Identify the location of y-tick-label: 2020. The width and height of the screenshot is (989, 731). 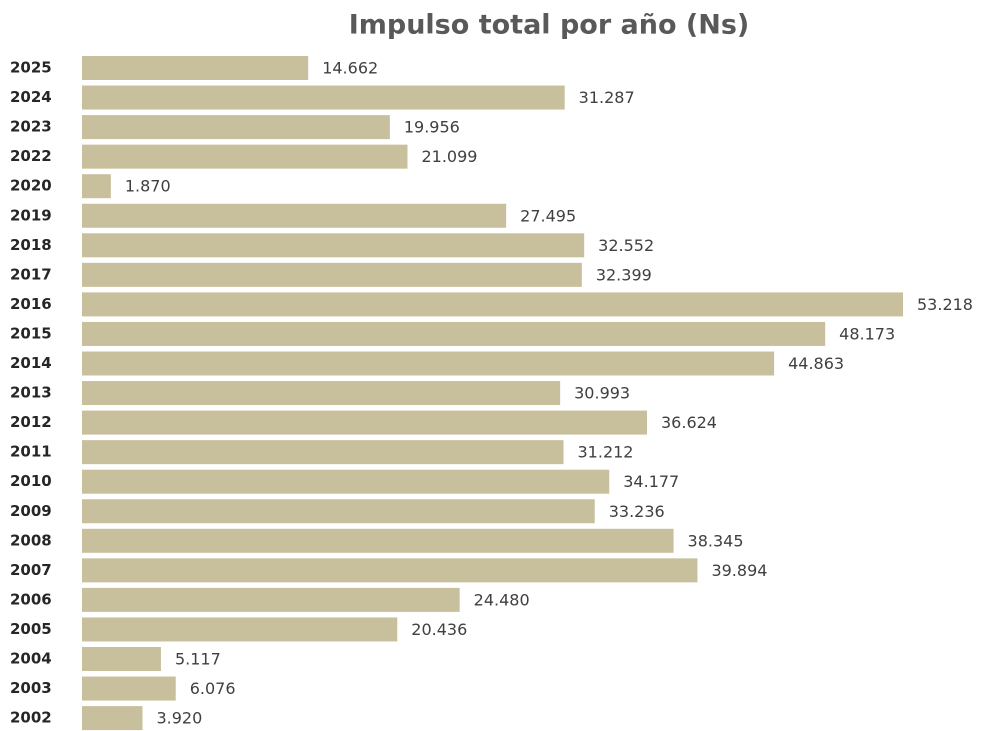
(31, 186).